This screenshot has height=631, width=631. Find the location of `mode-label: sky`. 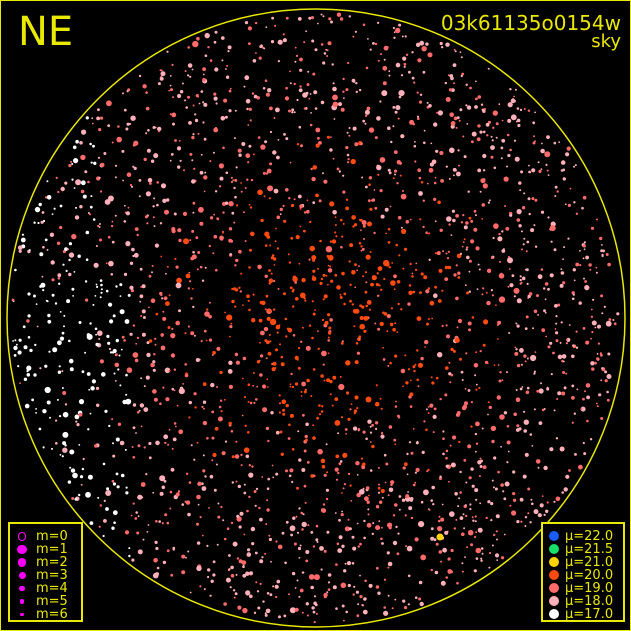

mode-label: sky is located at coordinates (606, 41).